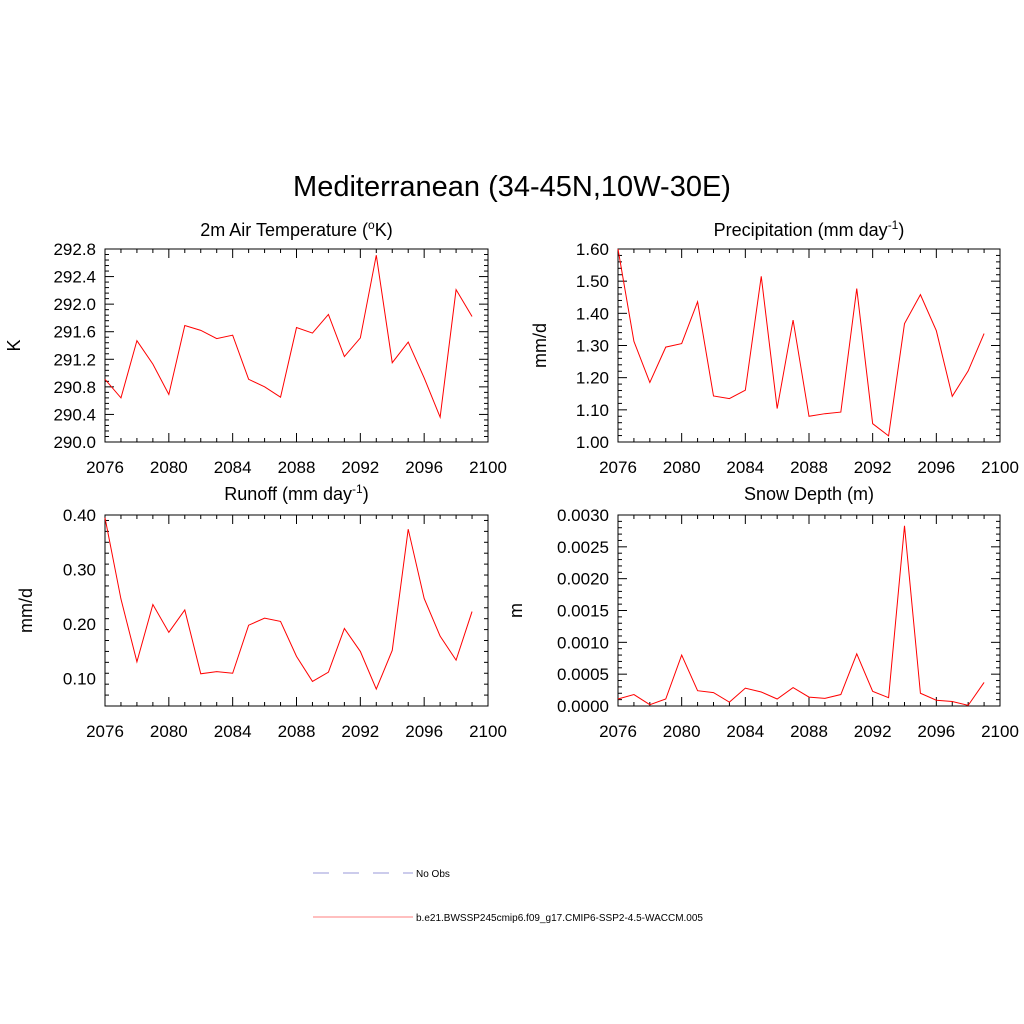  What do you see at coordinates (424, 731) in the screenshot?
I see `runoff-x-tick-label: 2096` at bounding box center [424, 731].